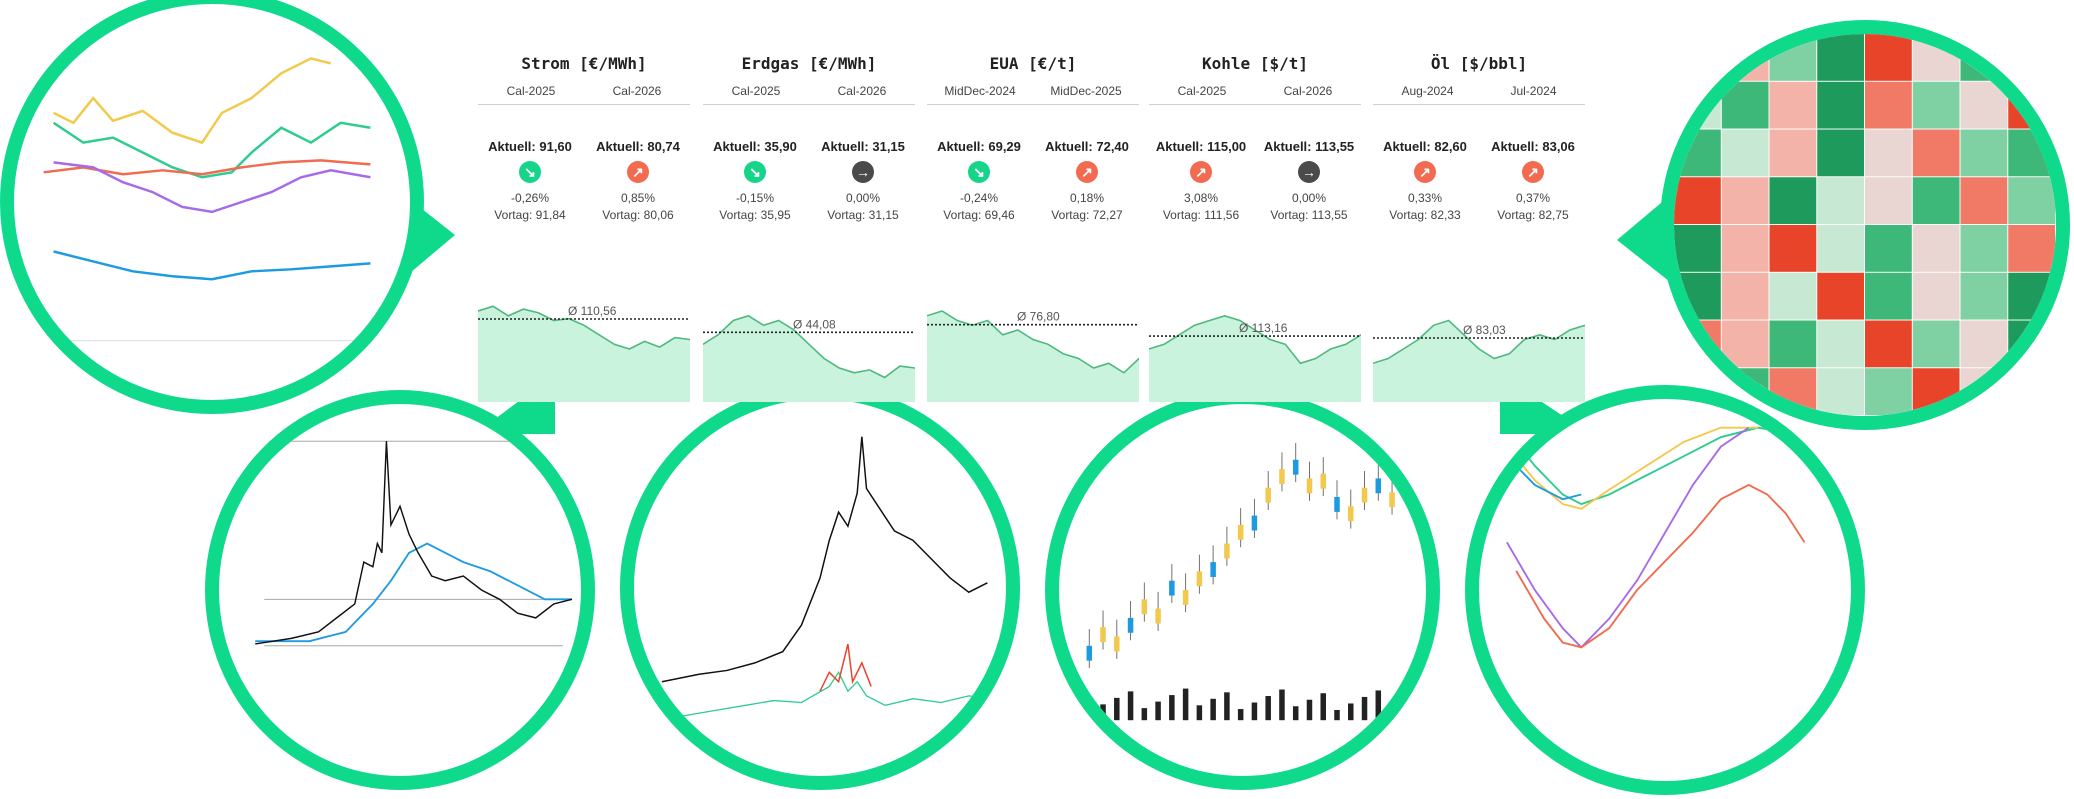 The image size is (2074, 799). Describe the element at coordinates (530, 215) in the screenshot. I see `previous-value: Vortag: 91,84` at that location.